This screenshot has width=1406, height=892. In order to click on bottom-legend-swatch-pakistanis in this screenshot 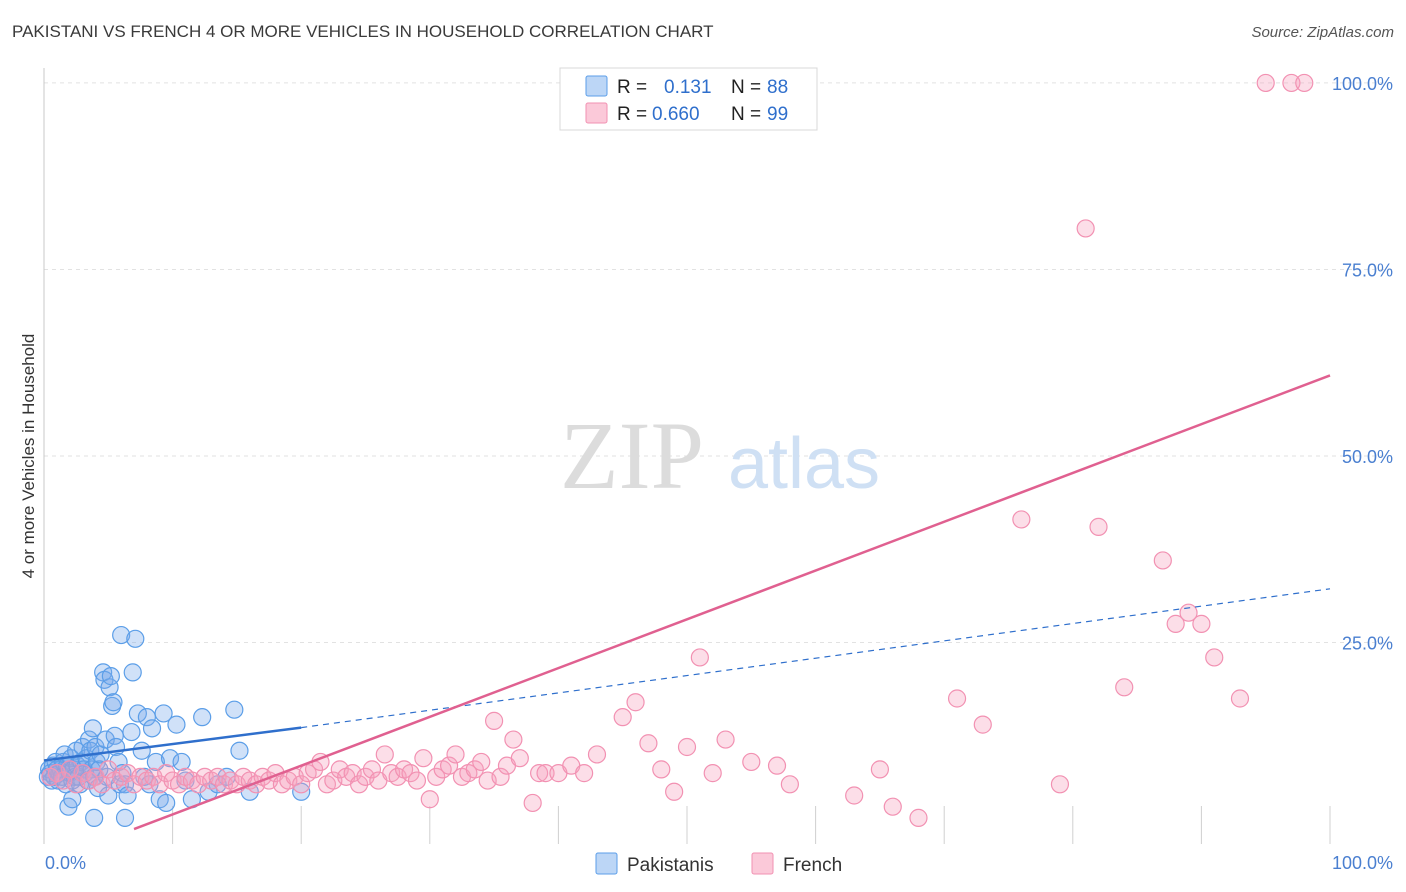, I will do `click(606, 863)`.